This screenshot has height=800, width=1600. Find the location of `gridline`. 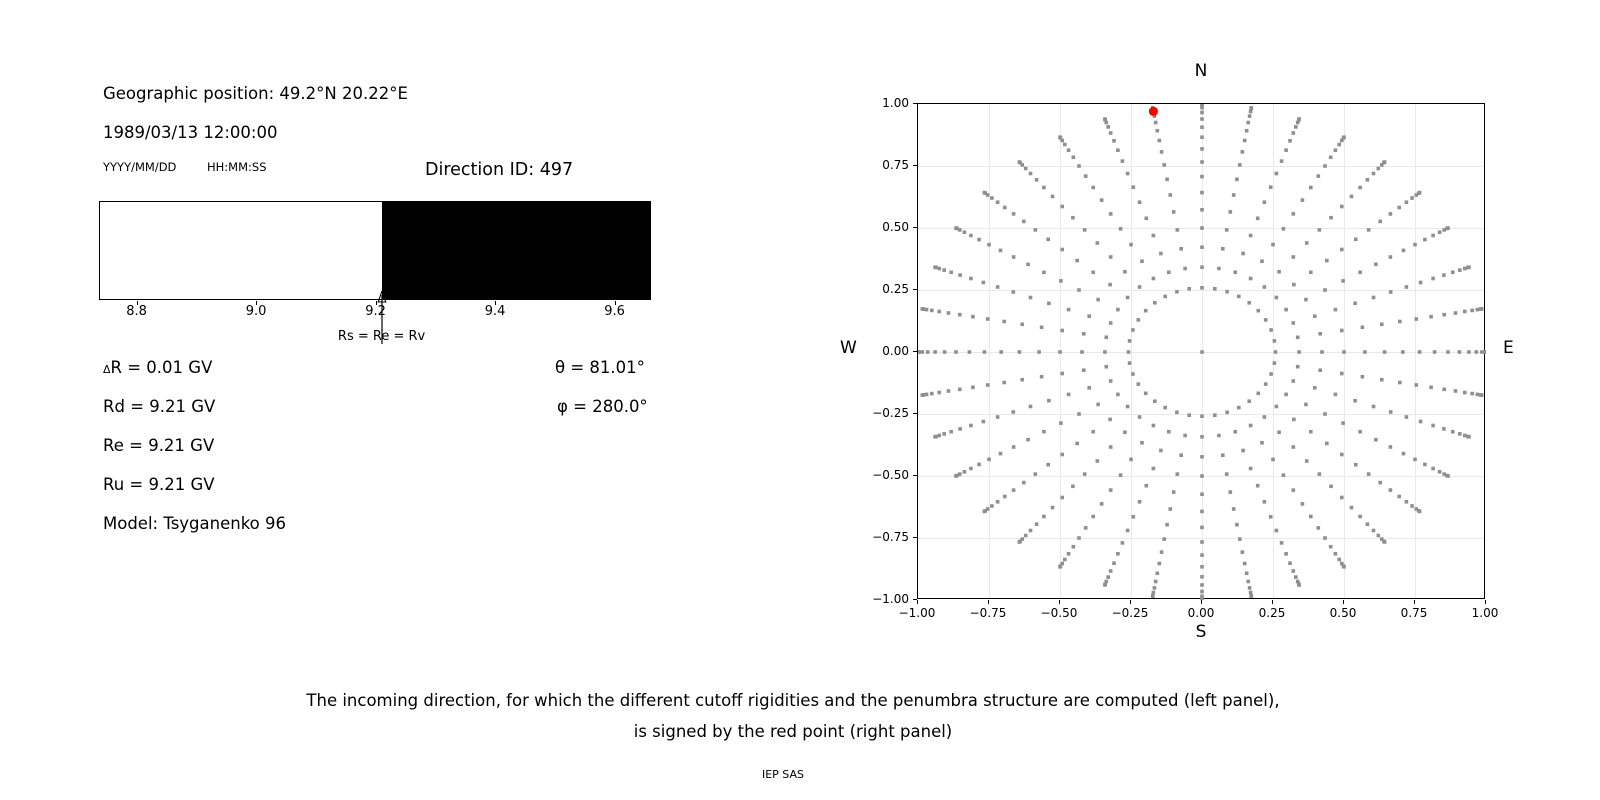

gridline is located at coordinates (989, 351).